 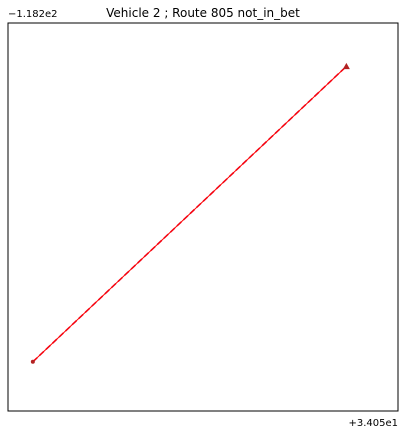 What do you see at coordinates (373, 423) in the screenshot?
I see `x-offset-label: +3.405e1` at bounding box center [373, 423].